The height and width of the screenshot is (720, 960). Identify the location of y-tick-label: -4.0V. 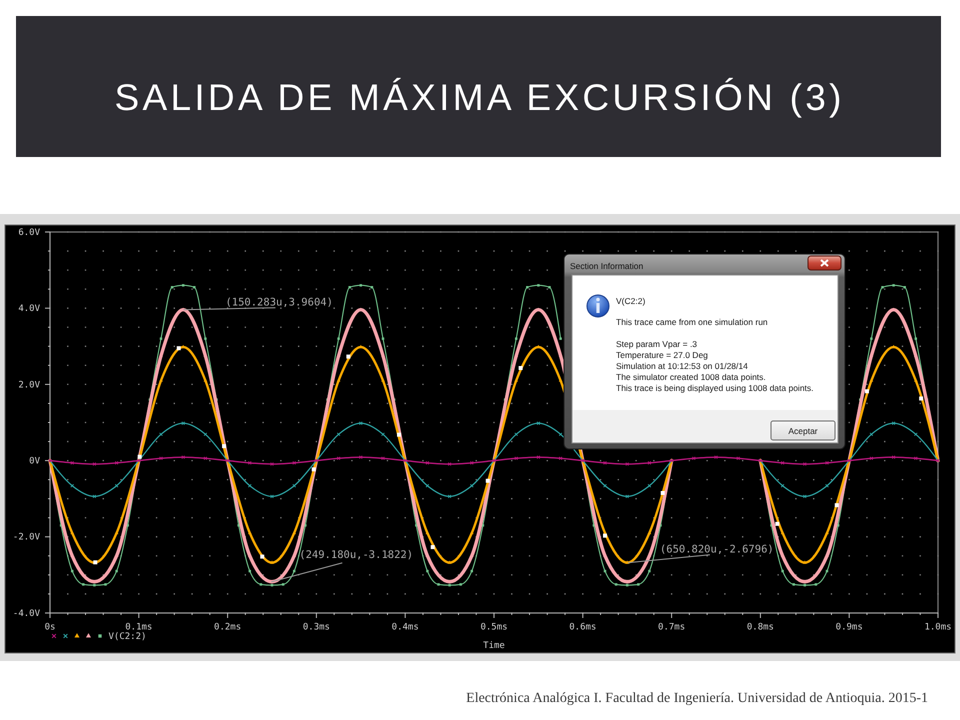
(26, 613).